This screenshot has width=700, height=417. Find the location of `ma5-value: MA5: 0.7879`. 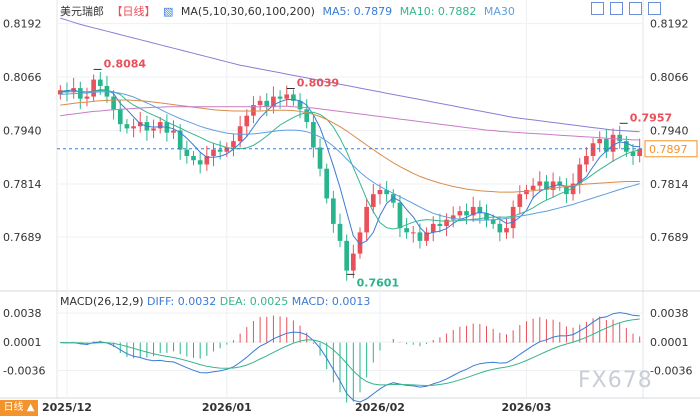

ma5-value: MA5: 0.7879 is located at coordinates (357, 11).